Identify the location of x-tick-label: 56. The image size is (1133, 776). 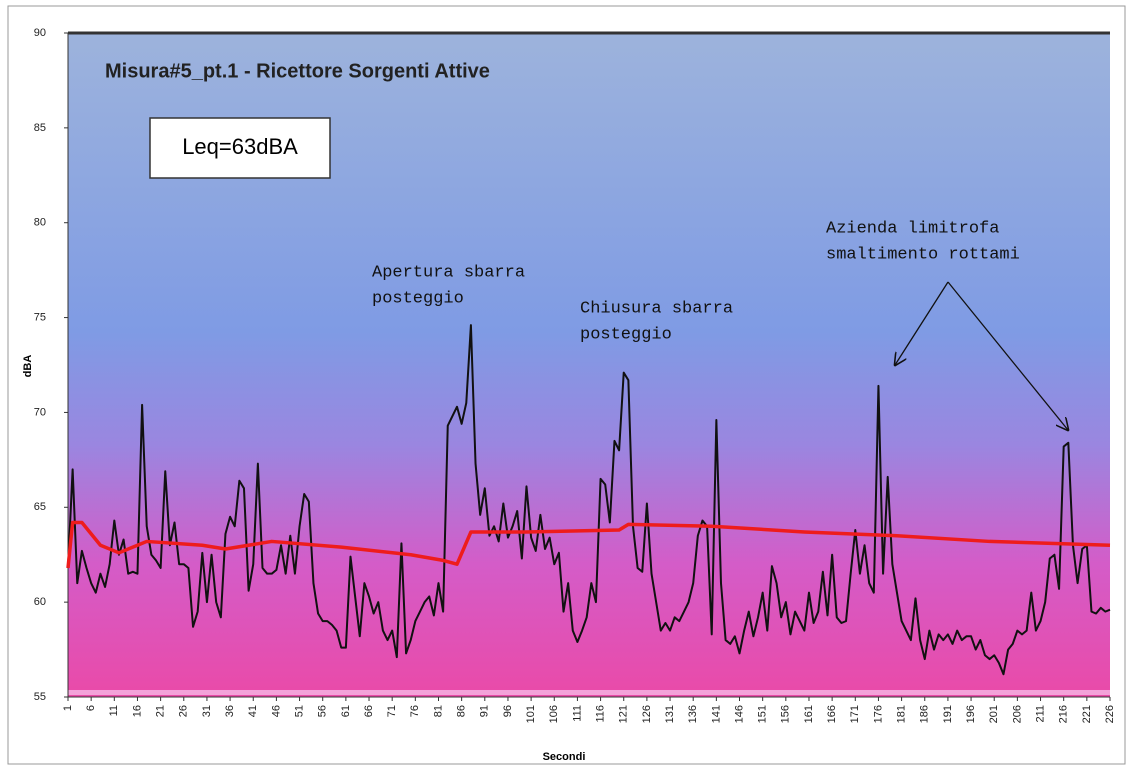
(323, 711).